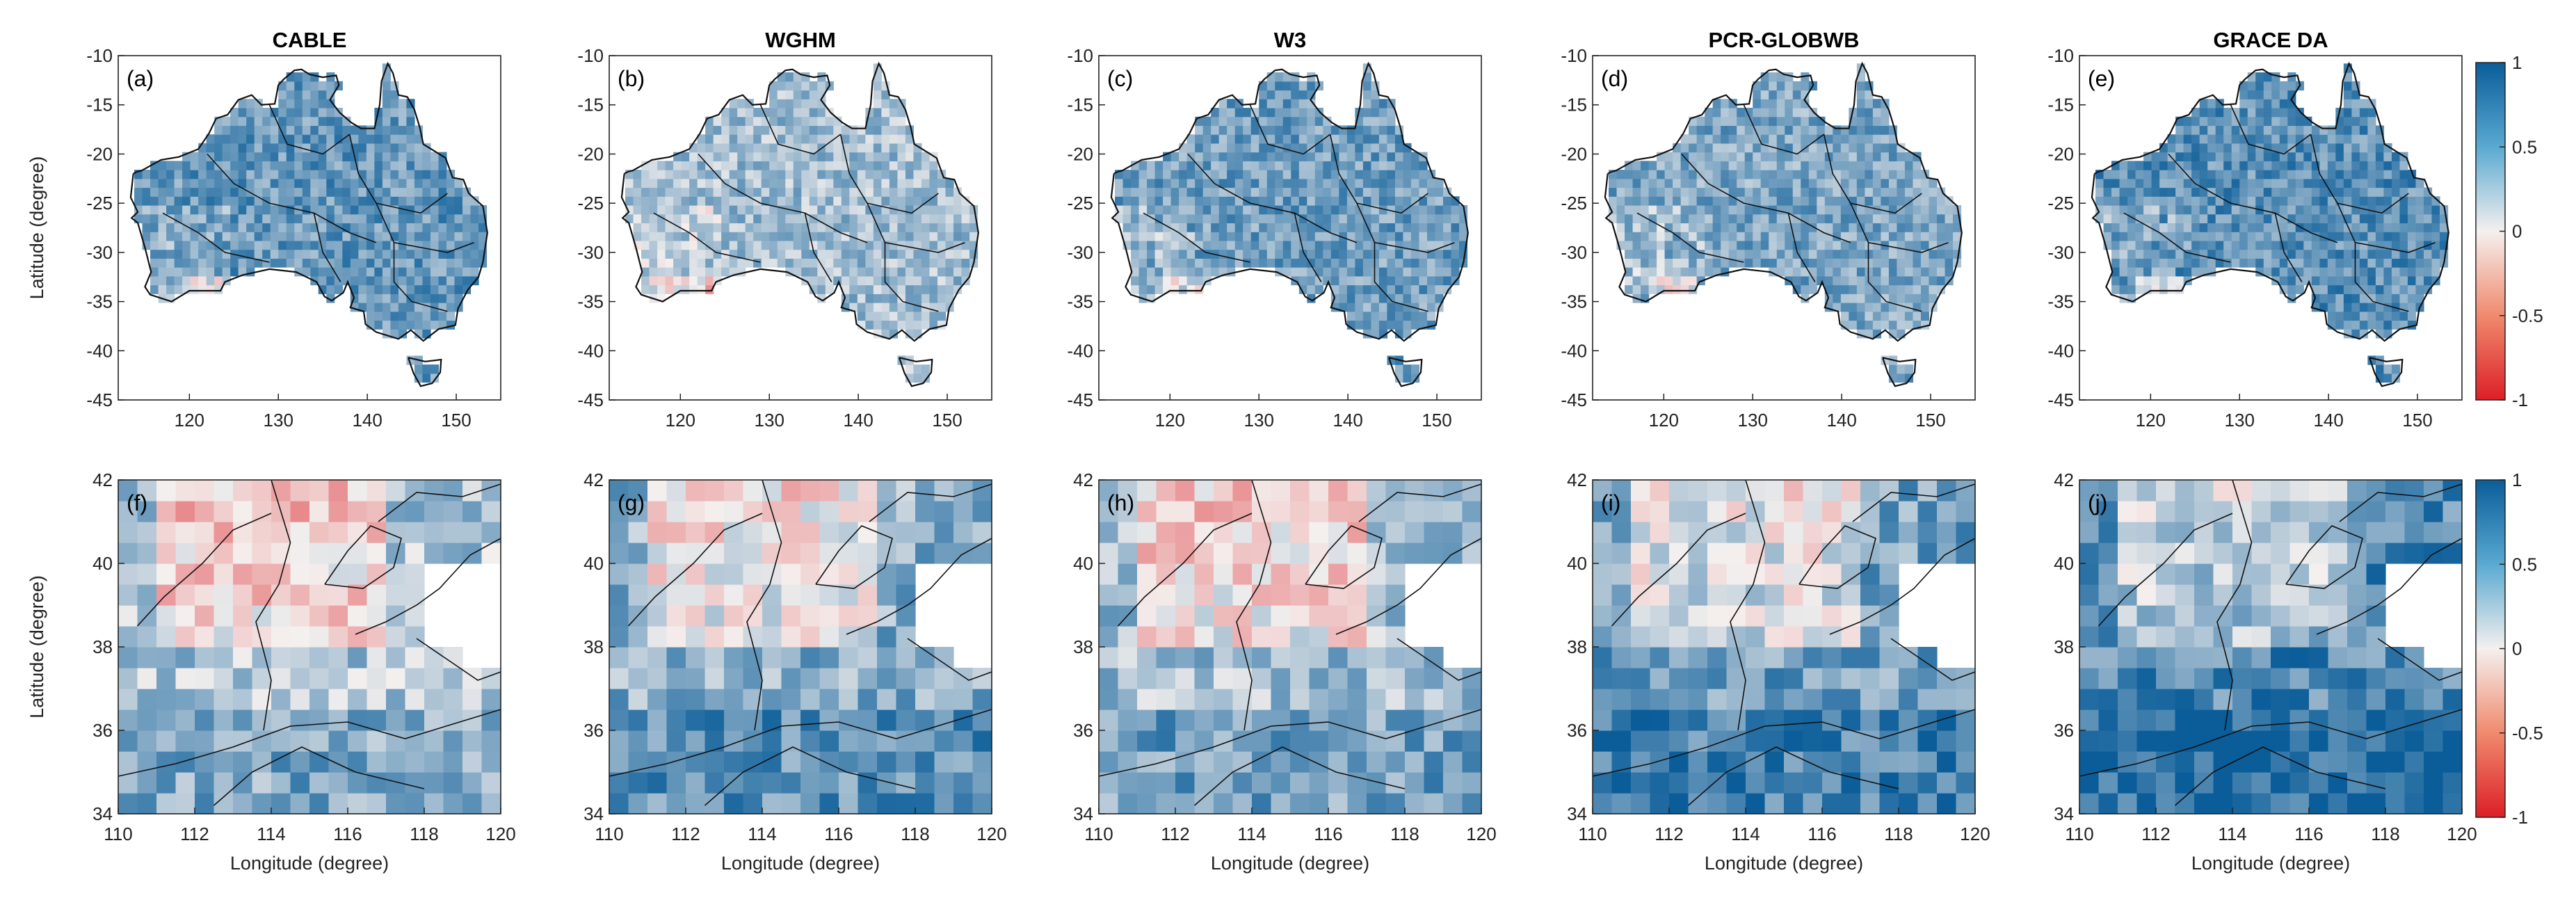  Describe the element at coordinates (2386, 228) in the screenshot. I see `basin-boundary` at that location.